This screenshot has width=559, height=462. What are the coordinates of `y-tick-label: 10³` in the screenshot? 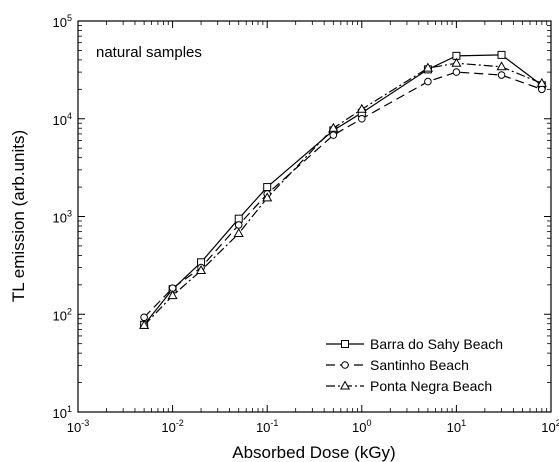 It's located at (62, 217).